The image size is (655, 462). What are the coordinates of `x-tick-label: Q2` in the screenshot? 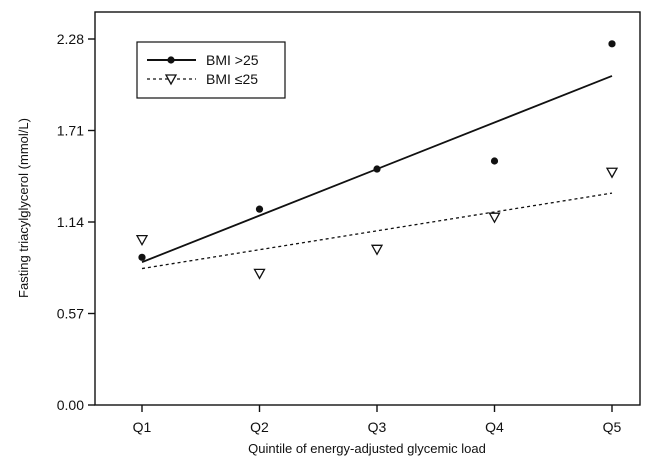 It's located at (259, 427).